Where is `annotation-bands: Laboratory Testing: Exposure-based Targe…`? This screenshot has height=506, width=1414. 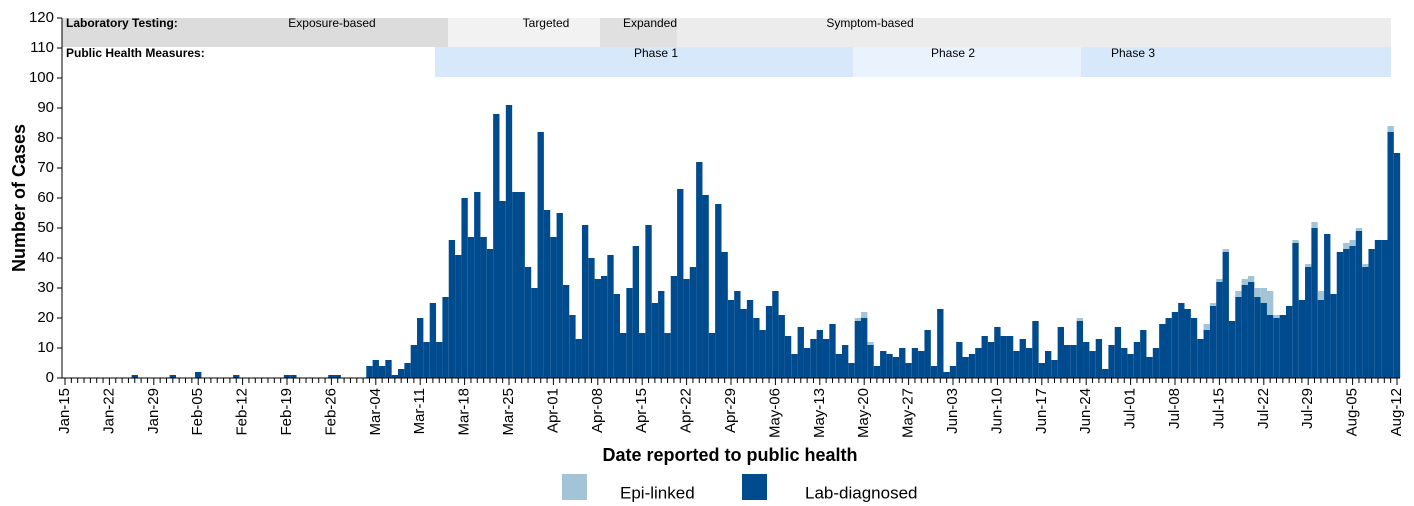
annotation-bands: Laboratory Testing: Exposure-based Targe… is located at coordinates (726, 46).